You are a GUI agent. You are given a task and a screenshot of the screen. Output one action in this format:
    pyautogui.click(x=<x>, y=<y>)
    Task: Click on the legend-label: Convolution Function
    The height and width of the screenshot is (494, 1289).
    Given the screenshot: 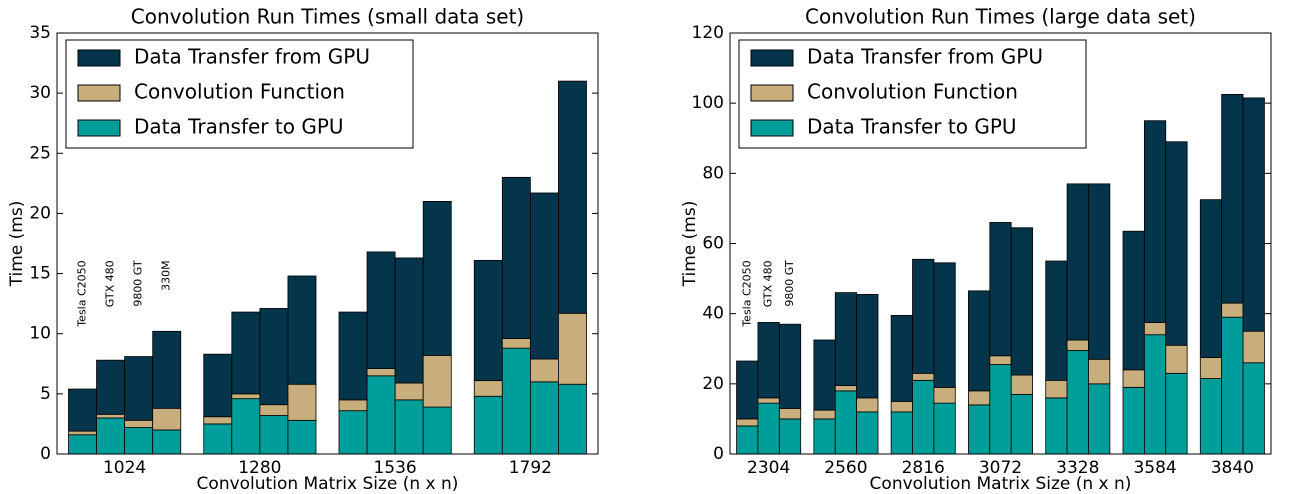 What is the action you would take?
    pyautogui.click(x=912, y=92)
    